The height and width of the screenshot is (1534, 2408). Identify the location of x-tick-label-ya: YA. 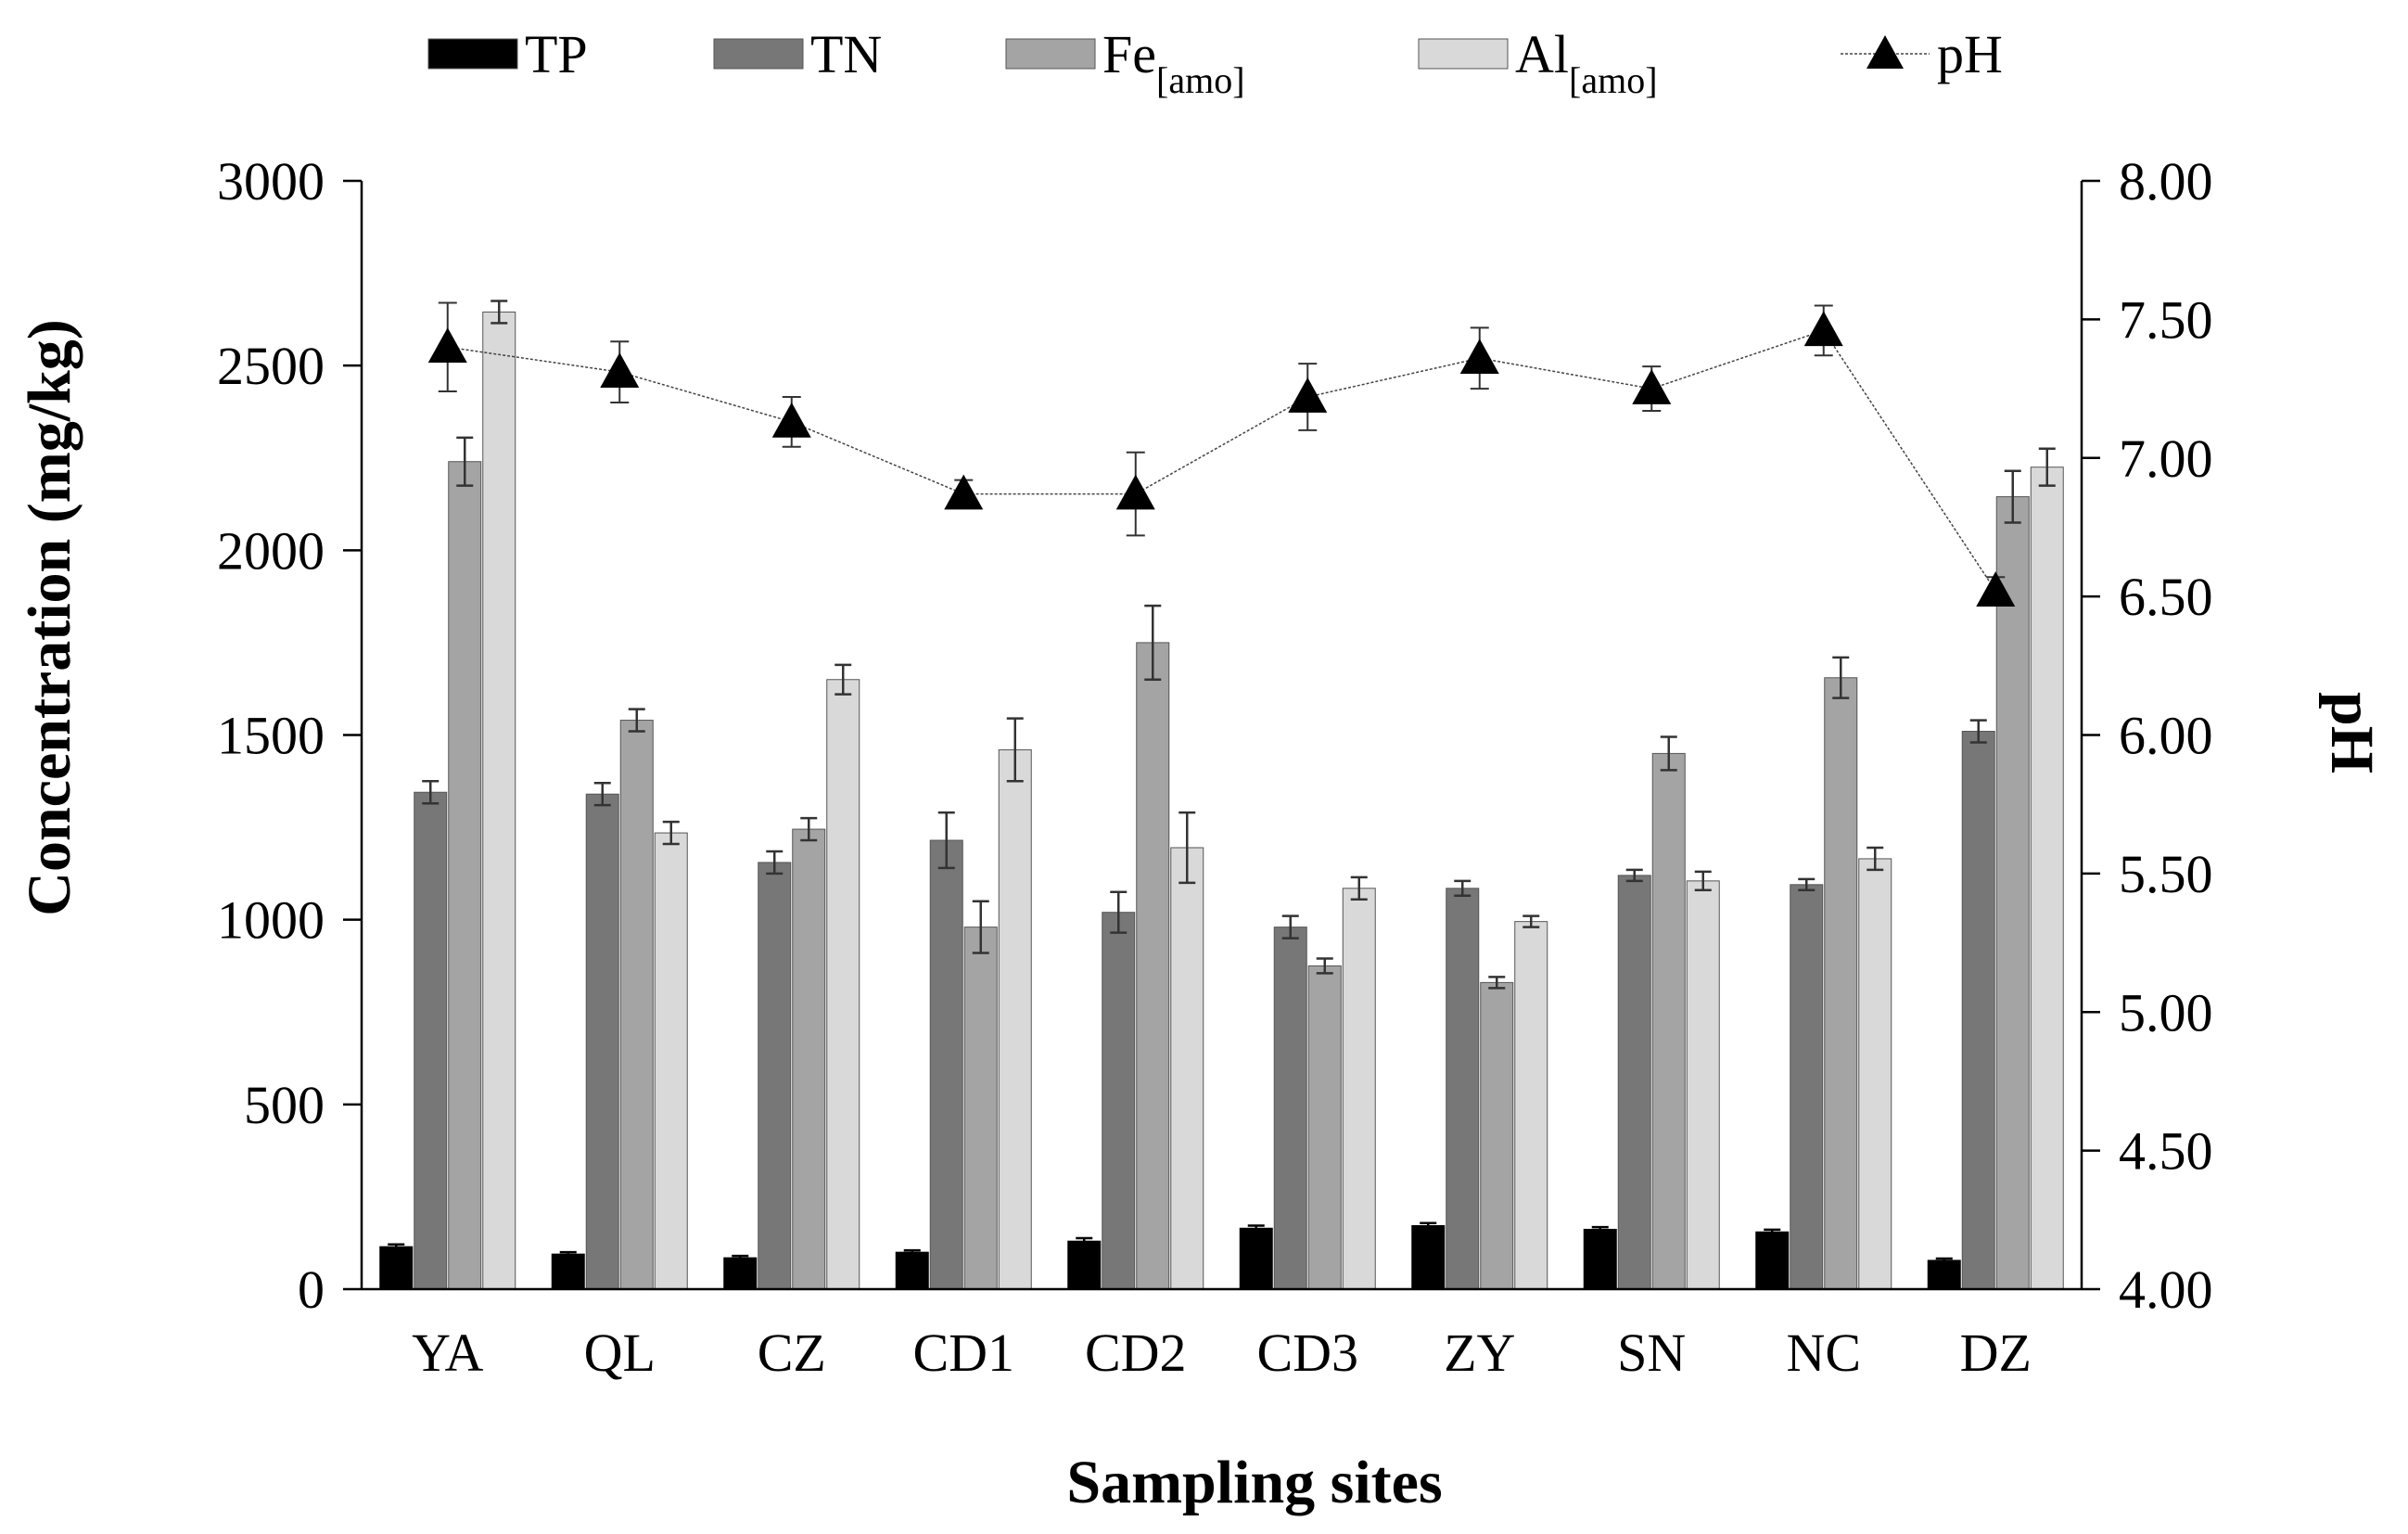
(447, 1353).